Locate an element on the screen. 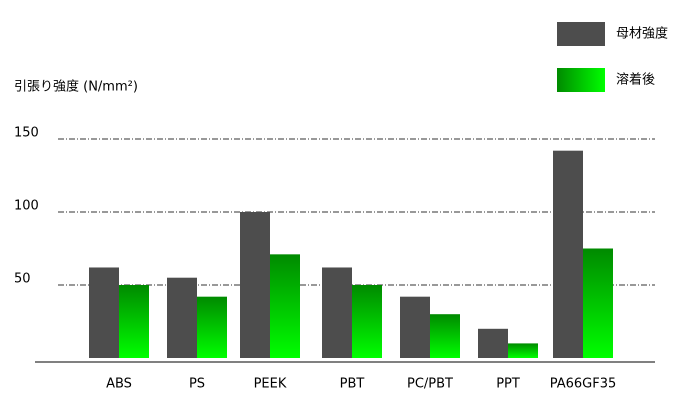 Image resolution: width=694 pixels, height=419 pixels. legend-label: 母材強度 is located at coordinates (642, 34).